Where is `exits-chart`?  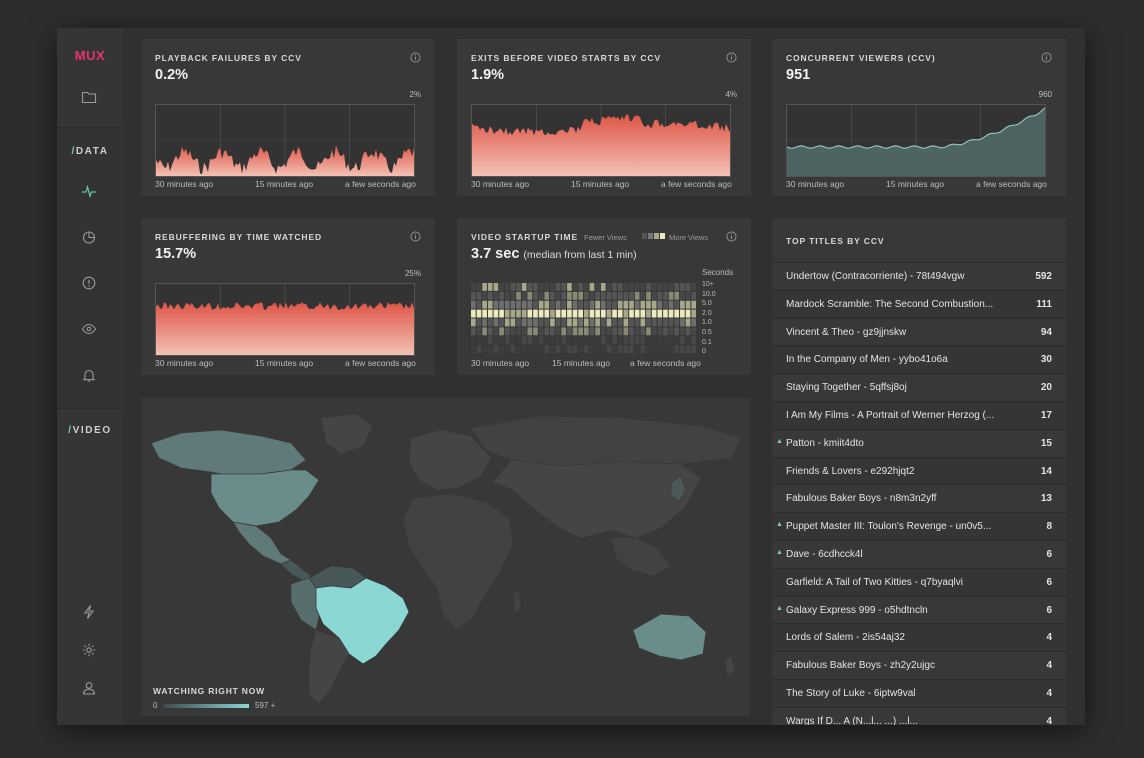 exits-chart is located at coordinates (601, 140).